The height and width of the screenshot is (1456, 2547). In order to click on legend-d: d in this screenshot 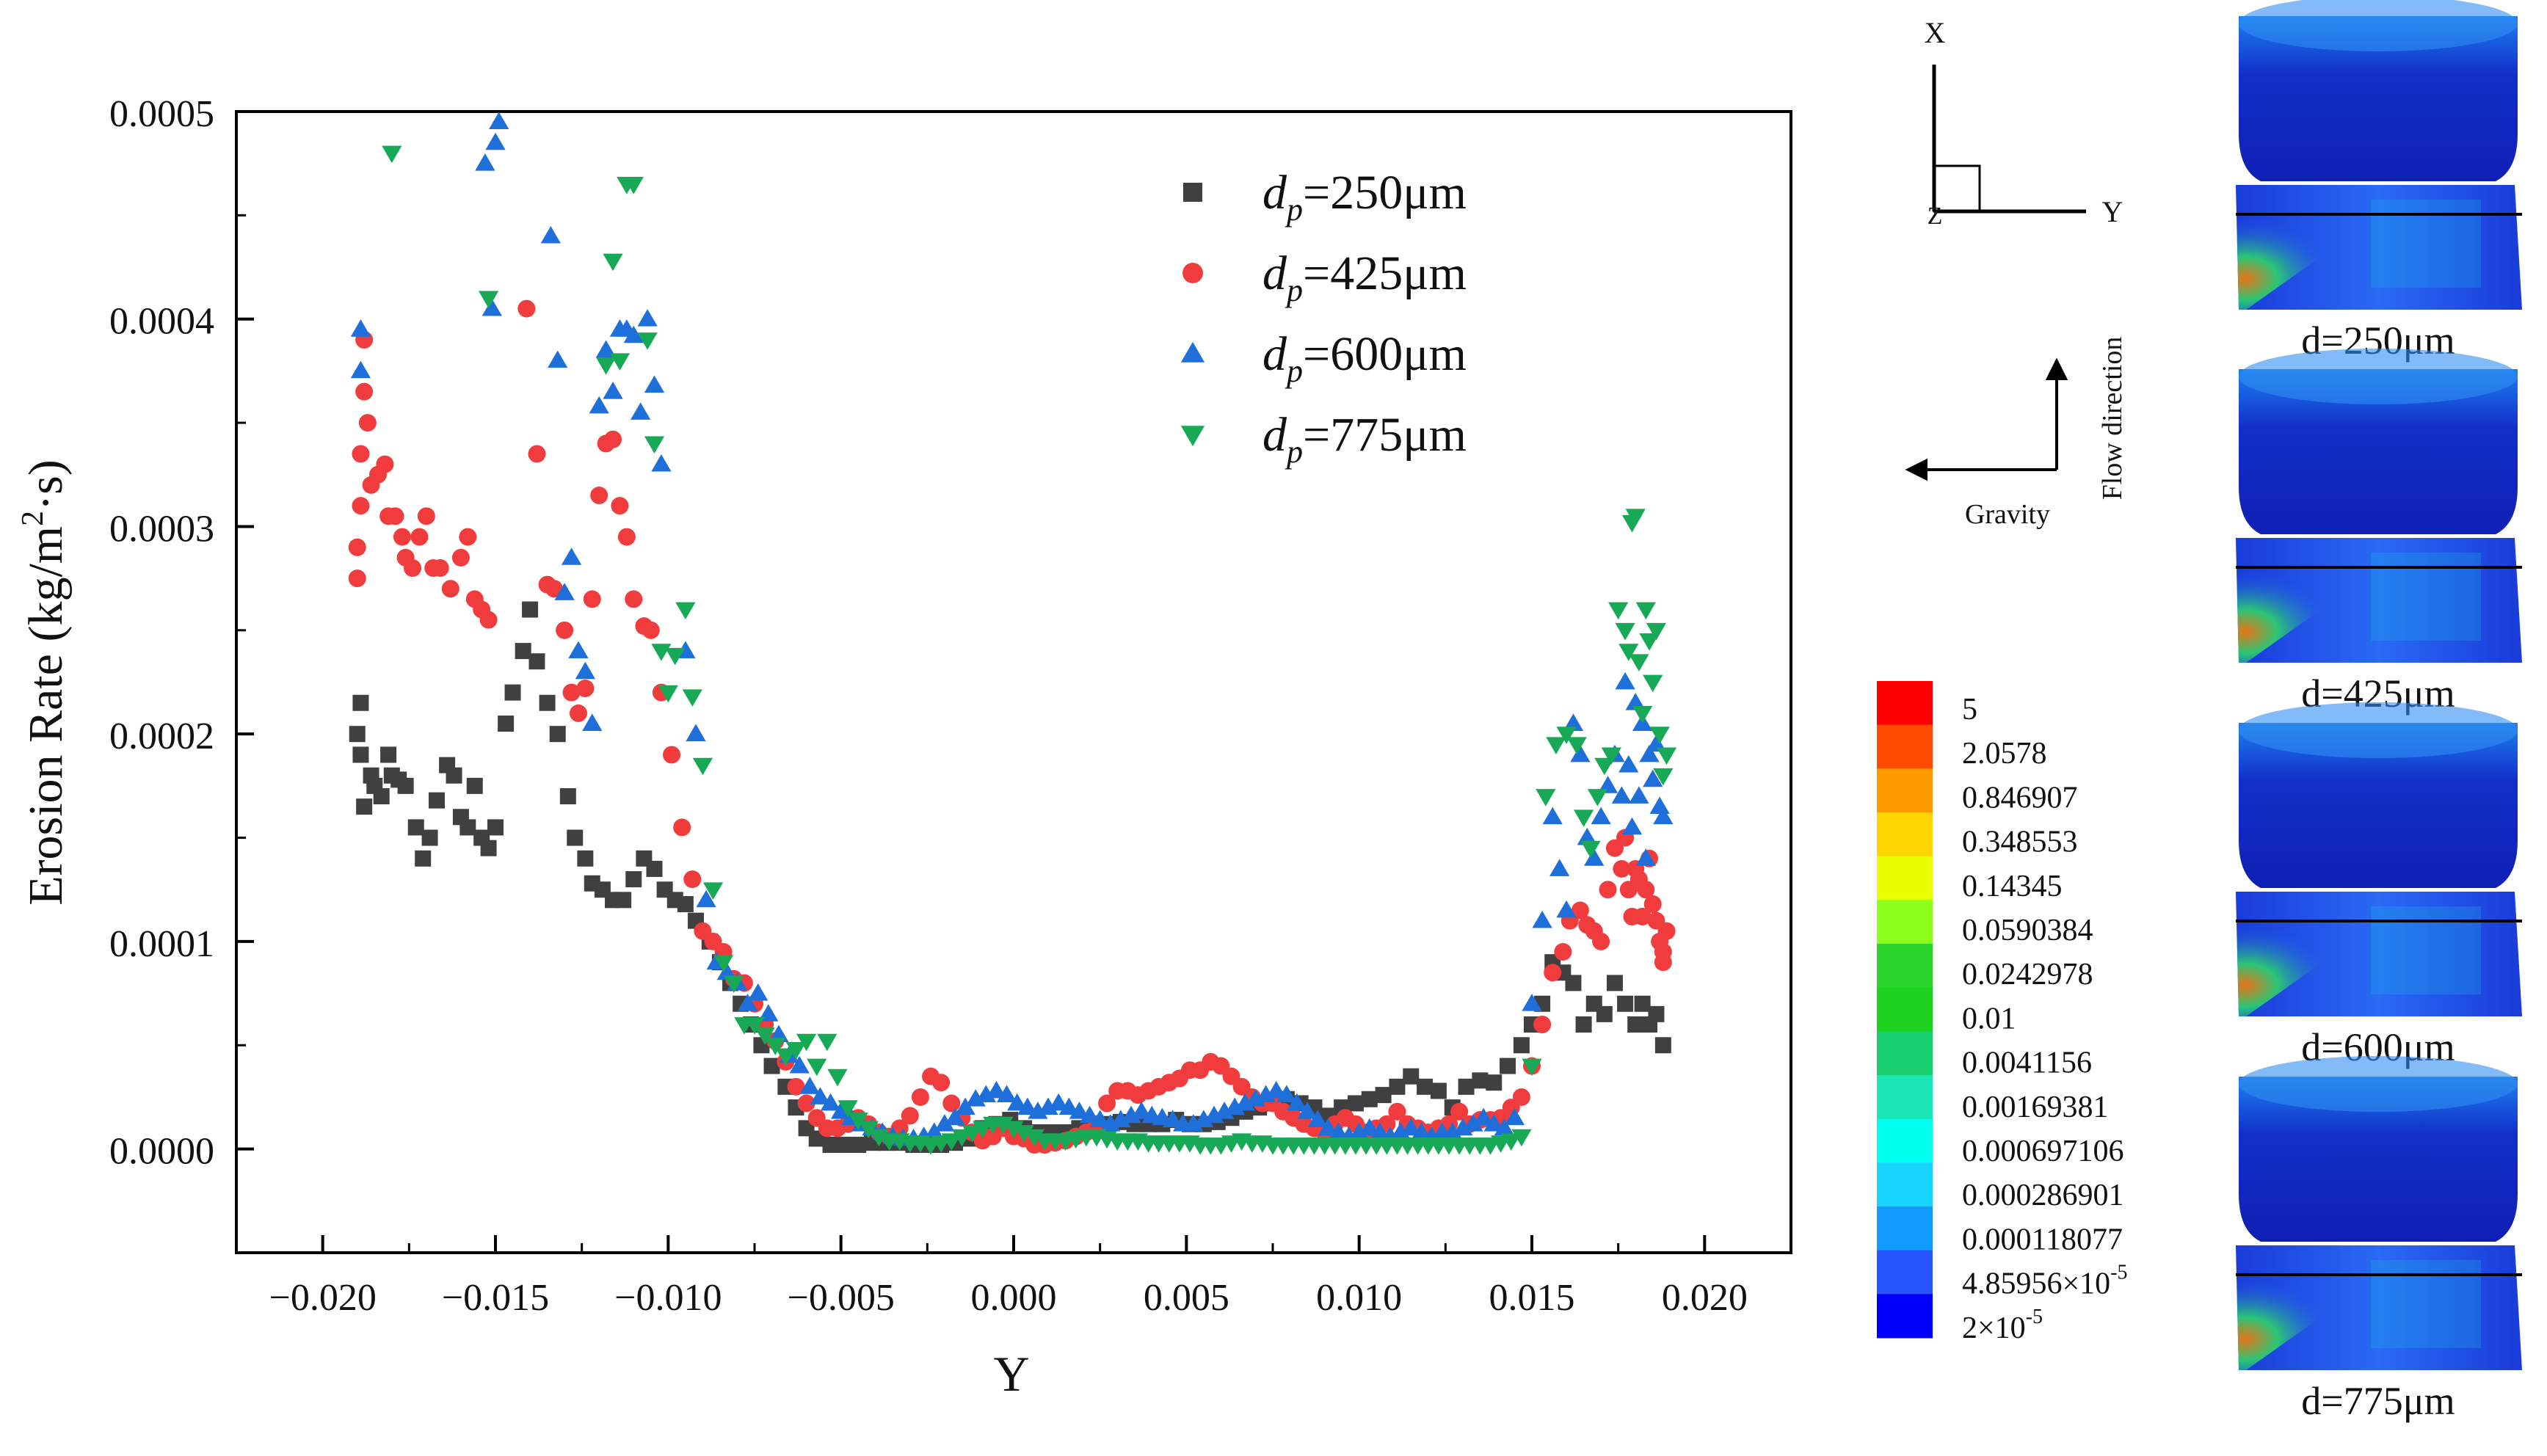, I will do `click(1274, 435)`.